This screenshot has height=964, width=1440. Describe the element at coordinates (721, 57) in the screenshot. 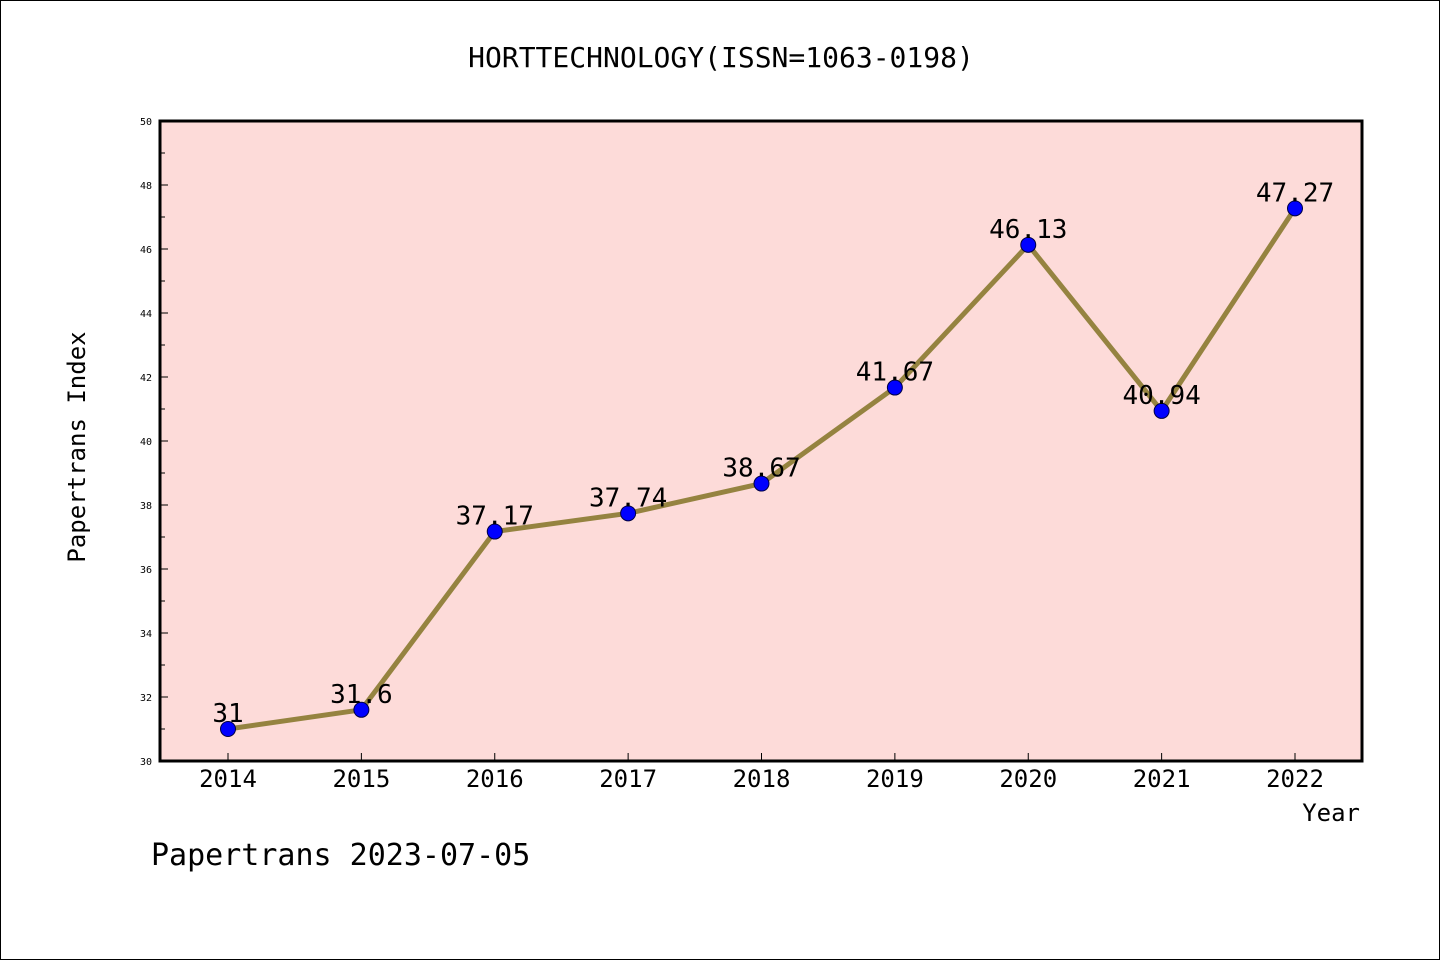

I see `chart-title: HORTTECHNOLOGY(ISSN=1063-0198)` at that location.